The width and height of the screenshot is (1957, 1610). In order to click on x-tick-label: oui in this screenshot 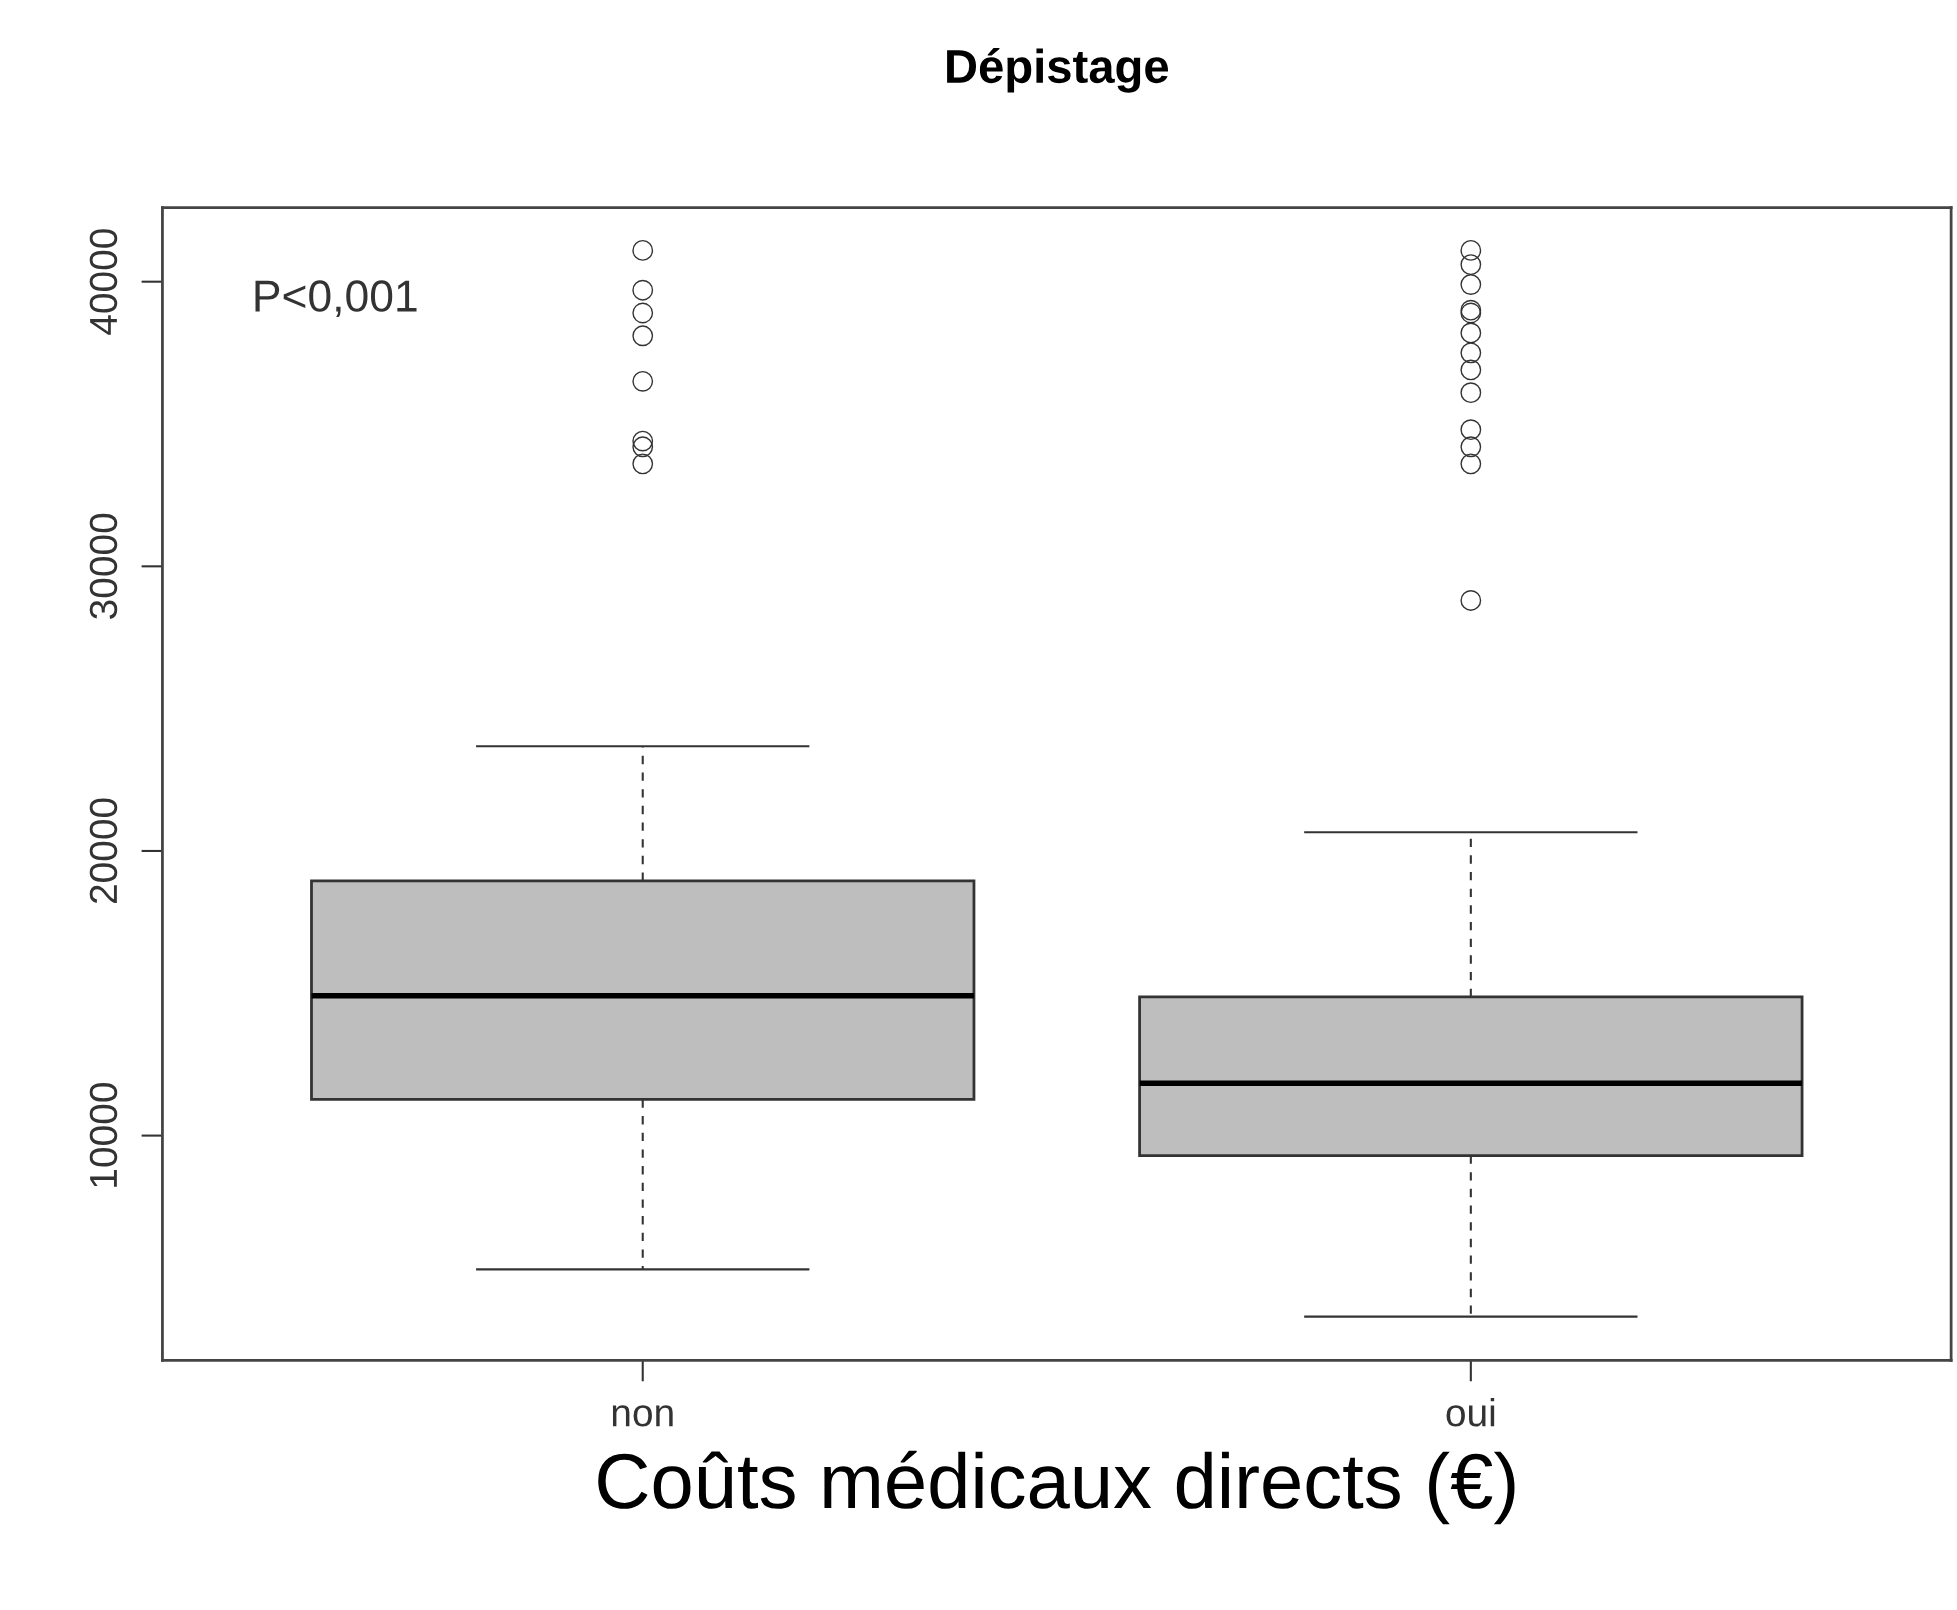, I will do `click(1470, 1412)`.